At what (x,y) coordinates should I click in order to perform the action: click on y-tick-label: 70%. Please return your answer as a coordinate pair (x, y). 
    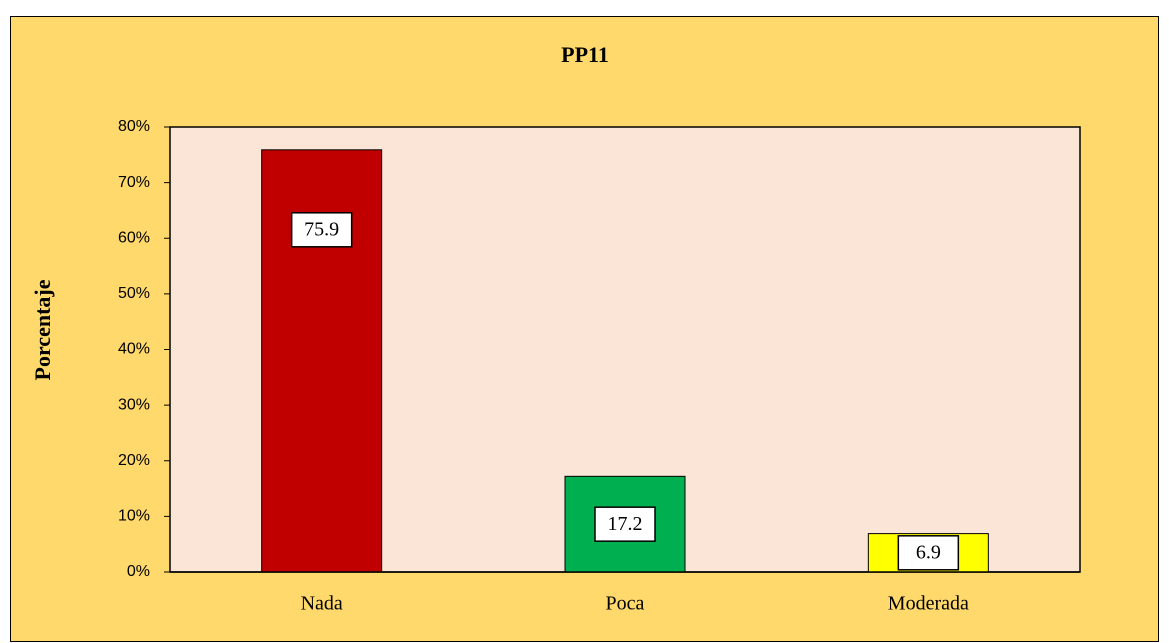
    Looking at the image, I should click on (134, 182).